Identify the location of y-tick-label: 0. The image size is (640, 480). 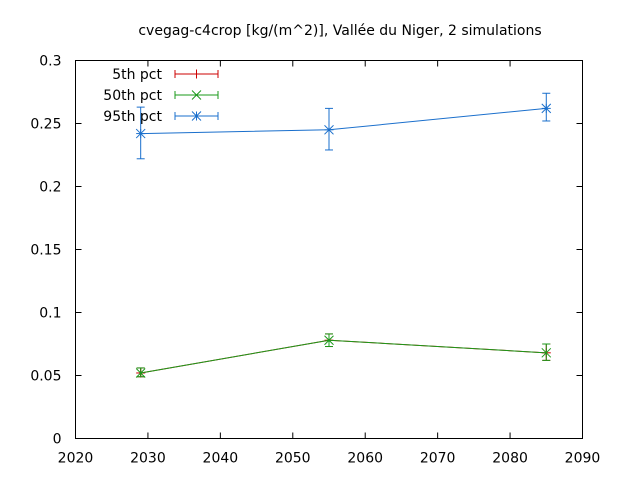
(57, 440).